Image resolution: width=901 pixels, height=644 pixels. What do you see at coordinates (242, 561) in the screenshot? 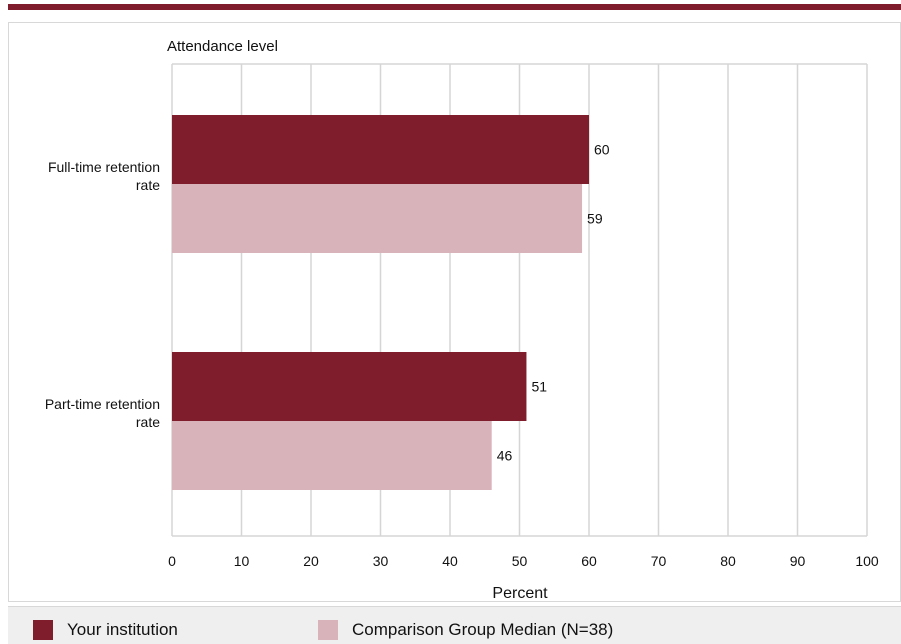
I see `x-tick-label: 10` at bounding box center [242, 561].